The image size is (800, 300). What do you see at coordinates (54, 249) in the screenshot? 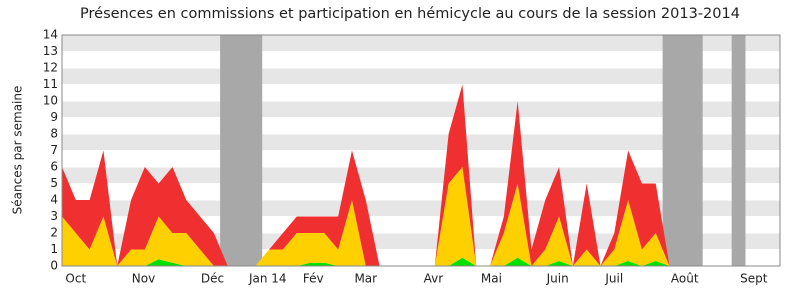
I see `y-tick-label: 1` at bounding box center [54, 249].